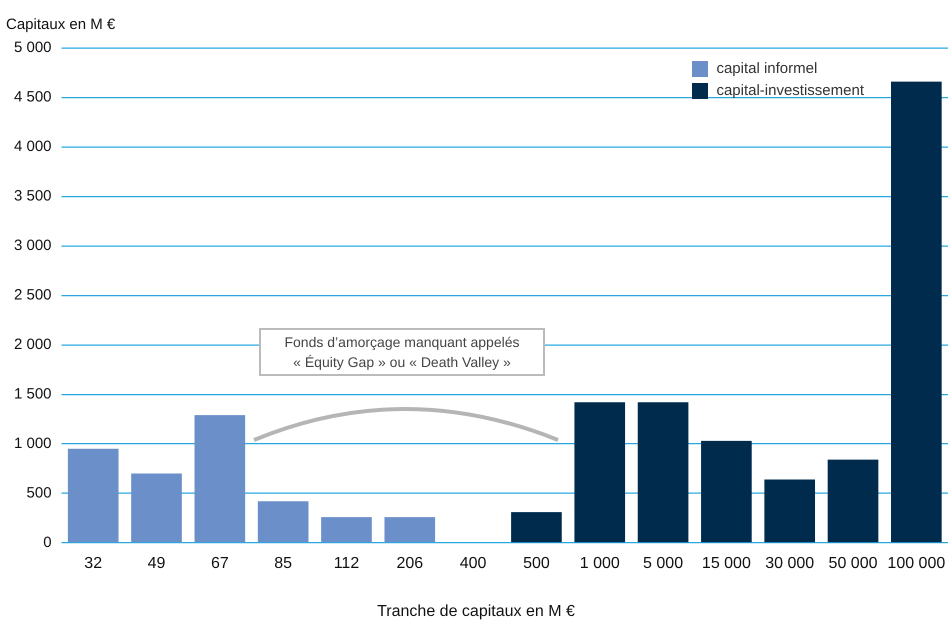 The height and width of the screenshot is (626, 952). Describe the element at coordinates (33, 443) in the screenshot. I see `y-tick-label: 1 000` at that location.